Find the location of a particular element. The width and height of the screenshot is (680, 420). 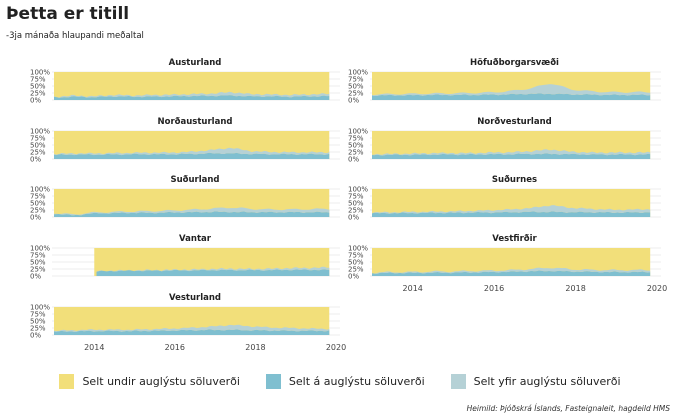

panel-title-vantar: Vantar is located at coordinates (195, 239).